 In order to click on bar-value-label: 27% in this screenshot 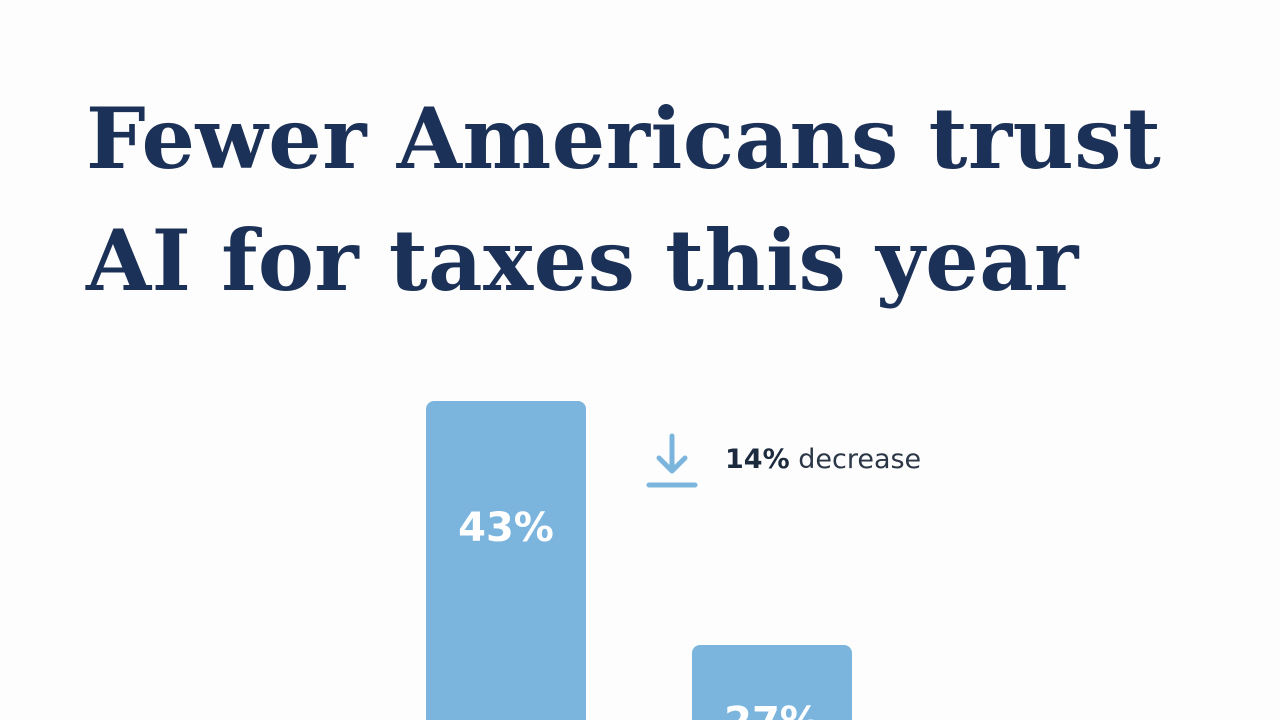, I will do `click(772, 709)`.